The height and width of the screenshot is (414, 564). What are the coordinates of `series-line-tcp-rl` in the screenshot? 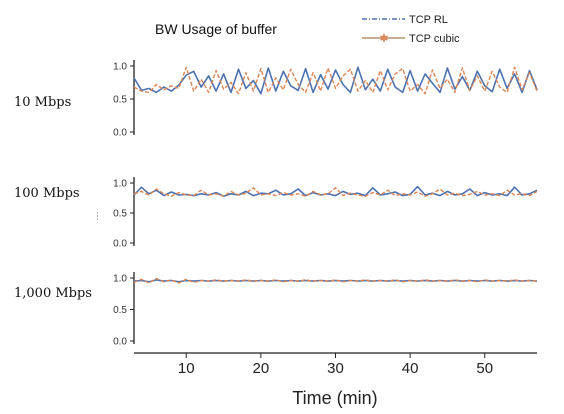 It's located at (335, 80).